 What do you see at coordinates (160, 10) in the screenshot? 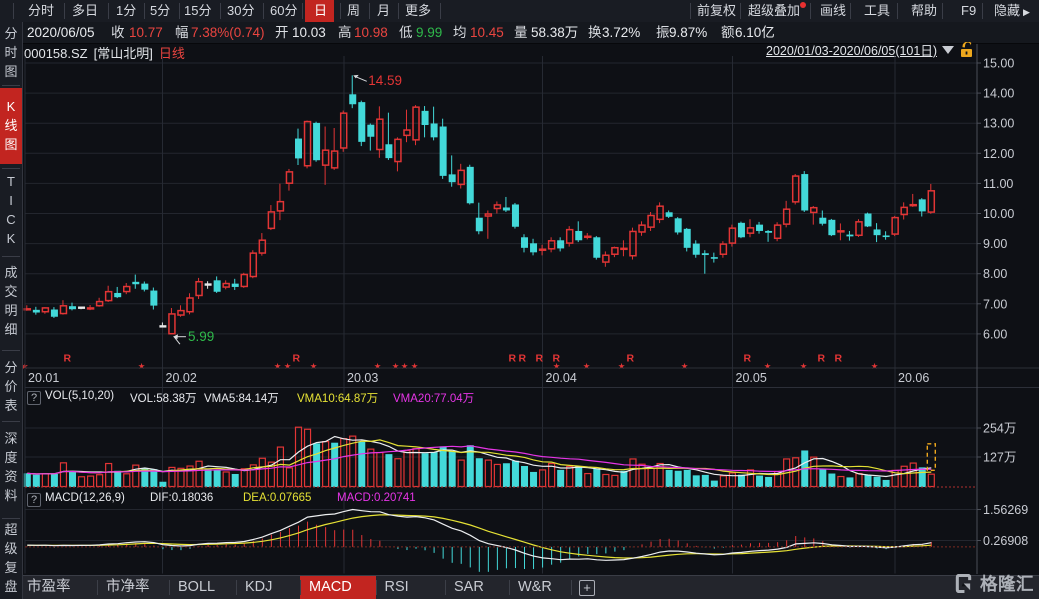
I see `menu-item-5分: 5分` at bounding box center [160, 10].